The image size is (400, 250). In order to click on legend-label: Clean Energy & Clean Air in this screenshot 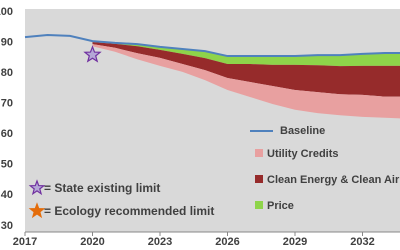, I will do `click(333, 180)`.